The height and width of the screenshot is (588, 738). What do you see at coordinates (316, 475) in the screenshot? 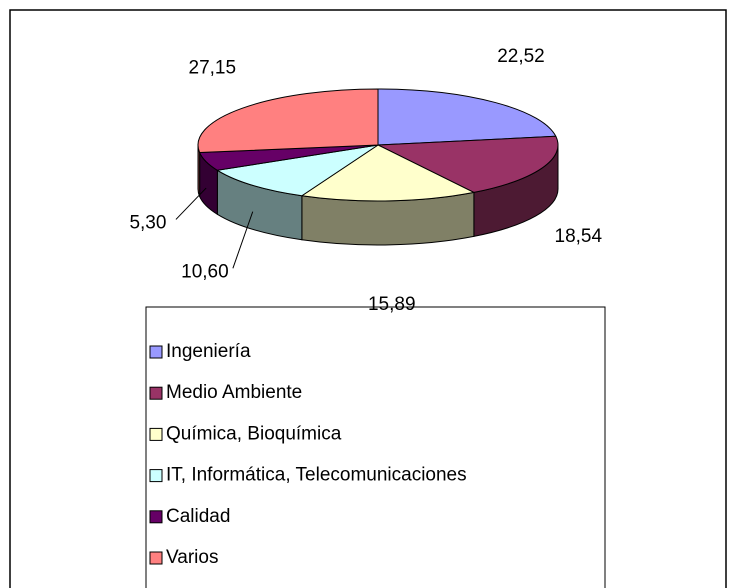
I see `legend-label: IT, Informática, Telecomunicaciones` at bounding box center [316, 475].